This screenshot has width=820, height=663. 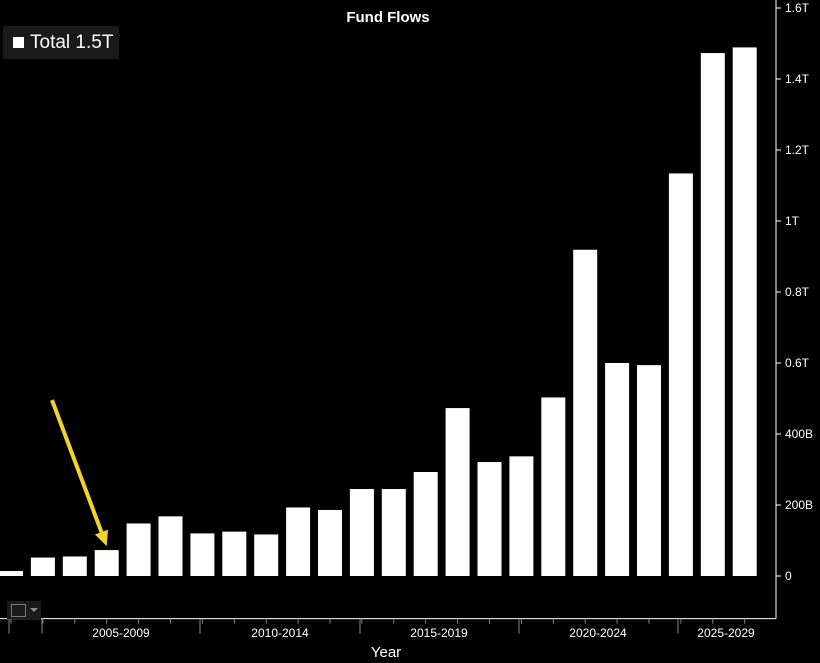 I want to click on legend-label: Total 1.5T, so click(x=72, y=42).